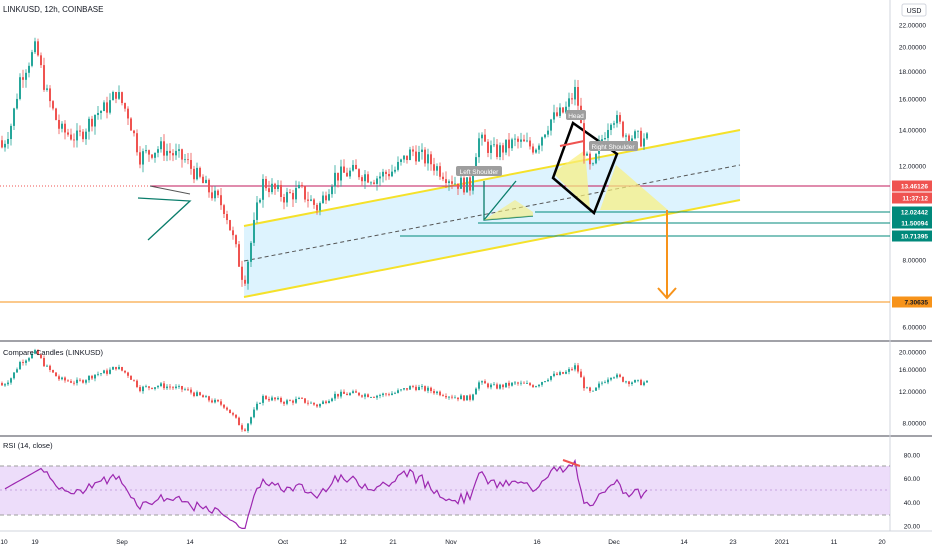 The height and width of the screenshot is (555, 932). What do you see at coordinates (492, 248) in the screenshot?
I see `channel-lower-line` at bounding box center [492, 248].